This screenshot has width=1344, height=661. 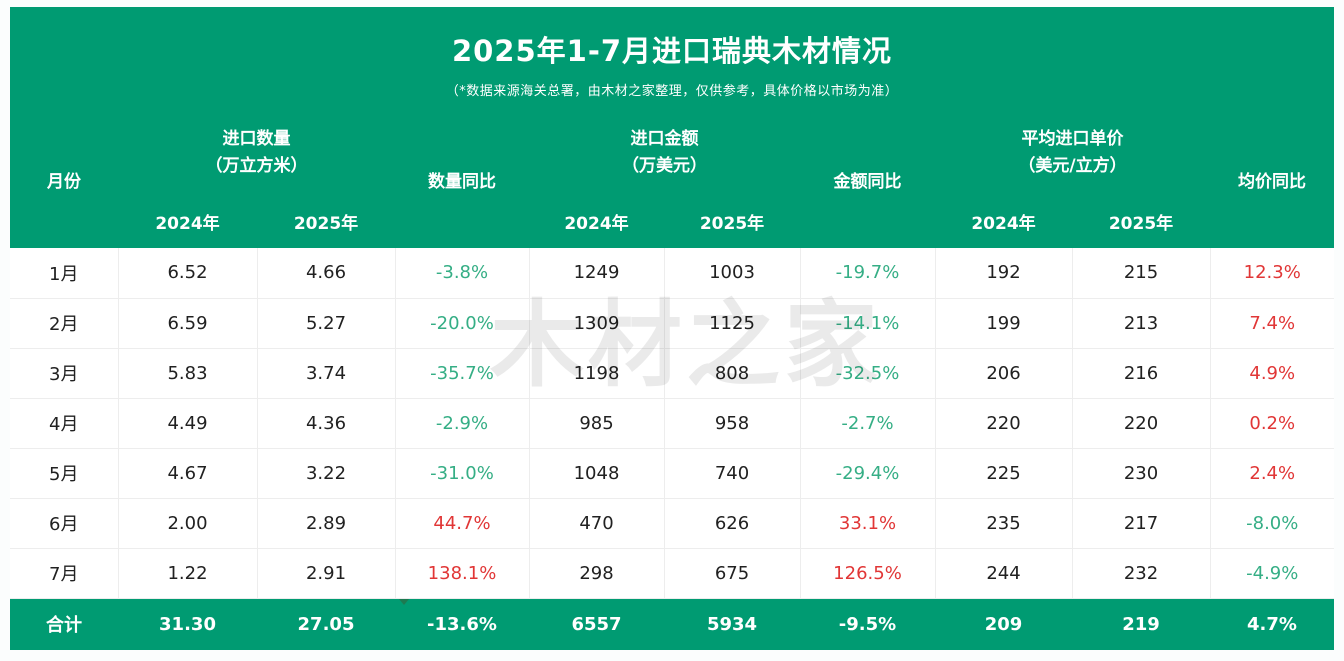 I want to click on qty-2024-cell: 1.22, so click(x=188, y=573).